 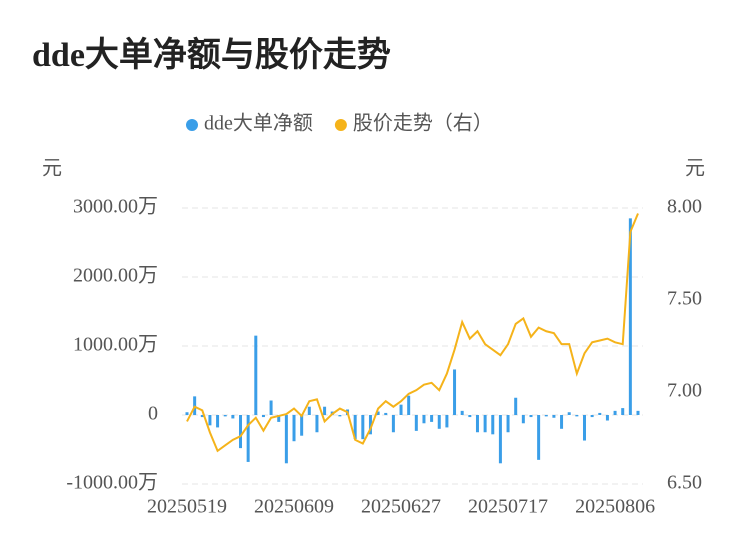 I want to click on x-tick-label: 20250609, so click(x=294, y=507).